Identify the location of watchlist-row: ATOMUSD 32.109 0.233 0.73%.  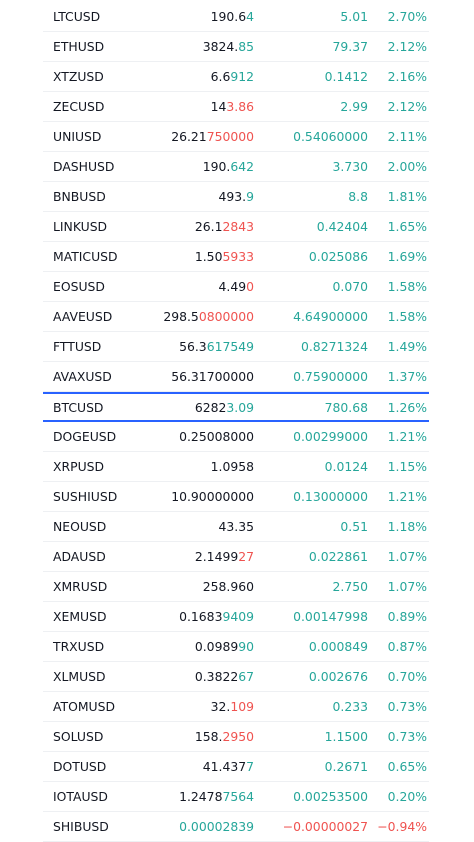
(236, 707).